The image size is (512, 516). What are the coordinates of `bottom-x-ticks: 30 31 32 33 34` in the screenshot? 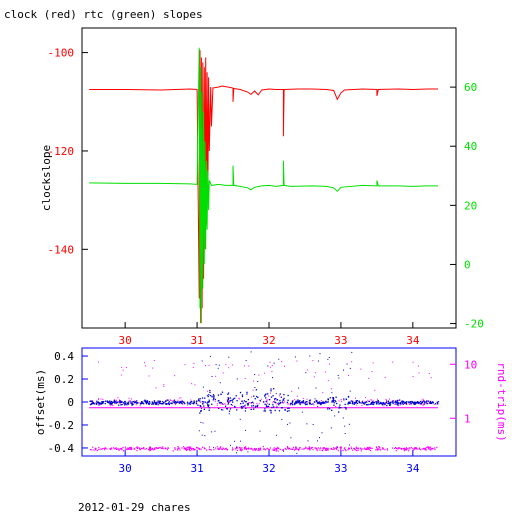 It's located at (269, 462).